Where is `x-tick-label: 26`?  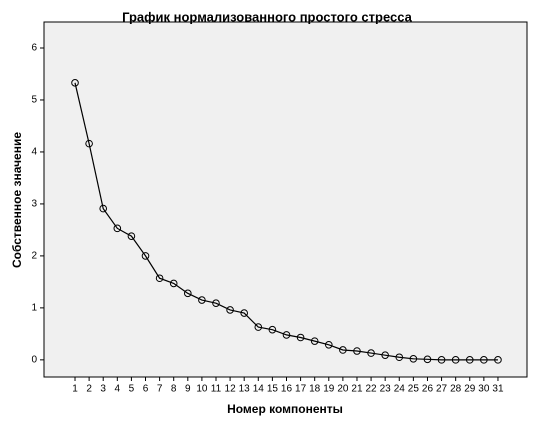 x-tick-label: 26 is located at coordinates (428, 389).